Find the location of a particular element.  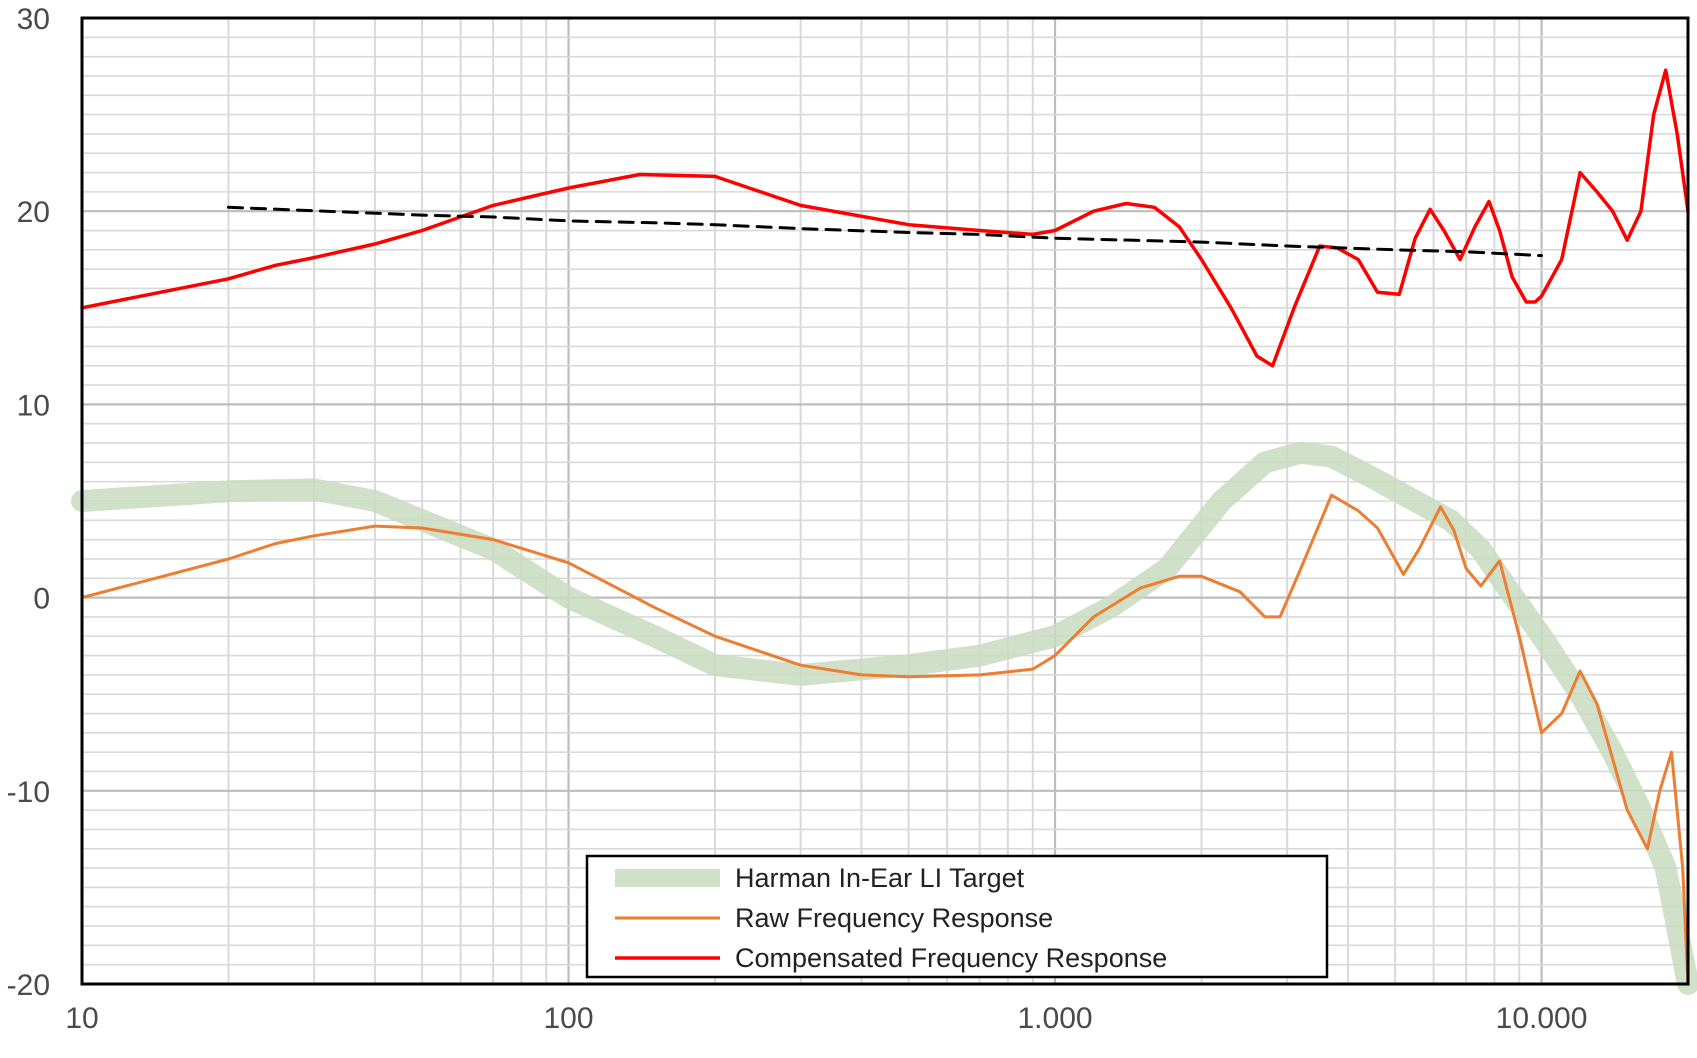

y-tick-label: 0 is located at coordinates (41, 599).